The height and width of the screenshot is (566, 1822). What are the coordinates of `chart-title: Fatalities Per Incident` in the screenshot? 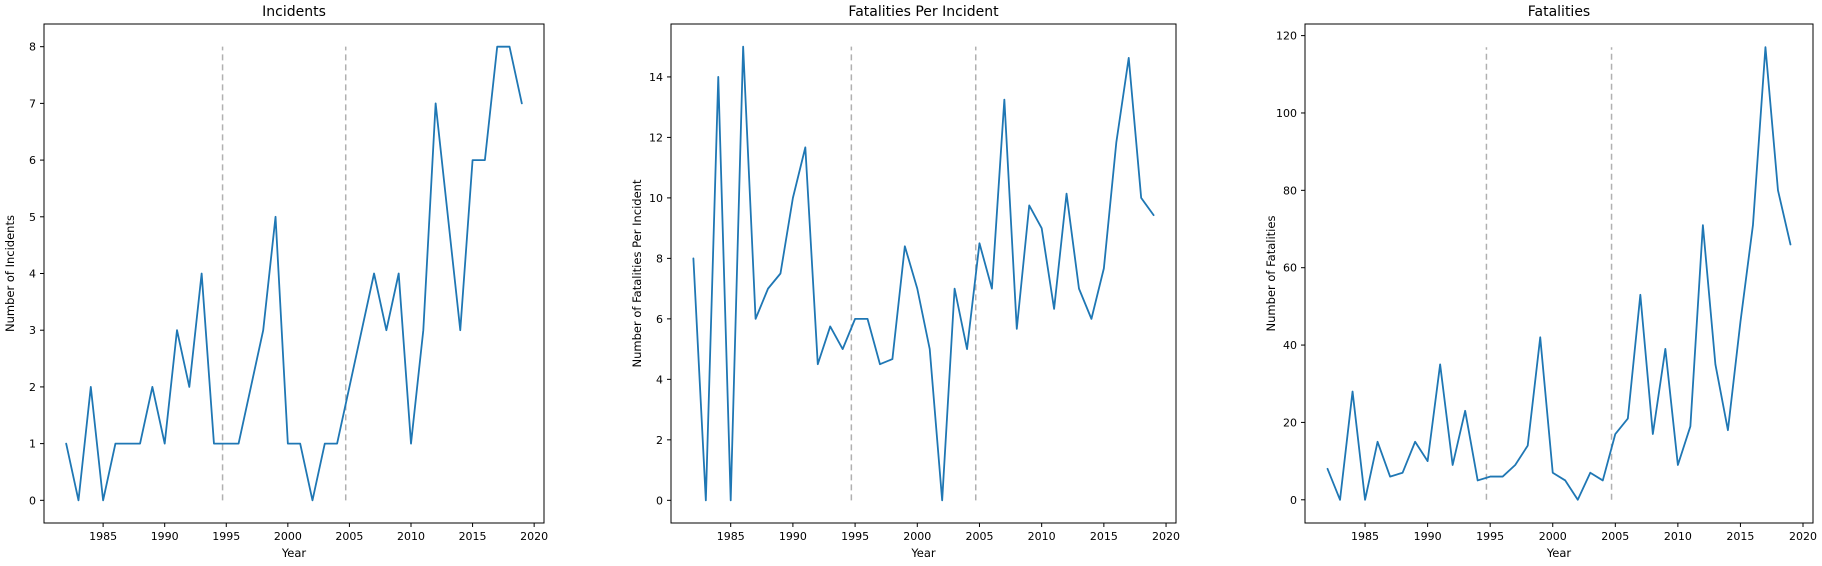 It's located at (923, 12).